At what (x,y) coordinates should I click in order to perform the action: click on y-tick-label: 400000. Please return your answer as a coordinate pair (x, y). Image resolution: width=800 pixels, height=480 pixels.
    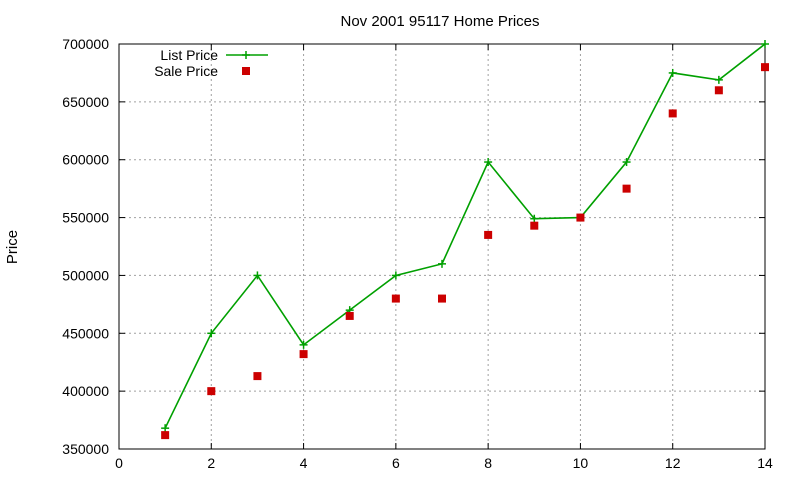
    Looking at the image, I should click on (85, 391).